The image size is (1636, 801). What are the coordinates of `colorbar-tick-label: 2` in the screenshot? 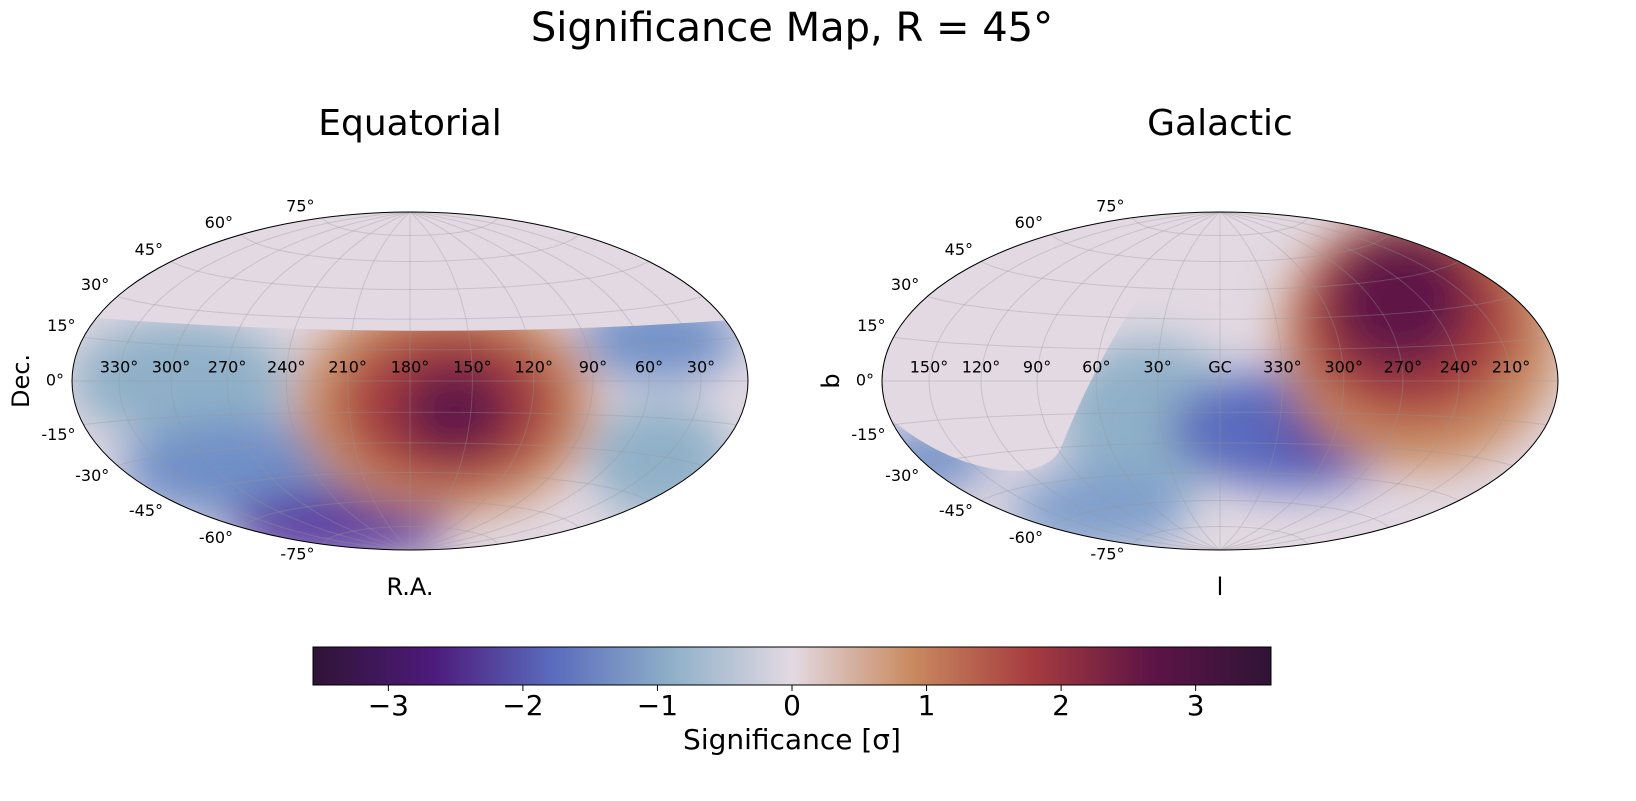 It's located at (1061, 705).